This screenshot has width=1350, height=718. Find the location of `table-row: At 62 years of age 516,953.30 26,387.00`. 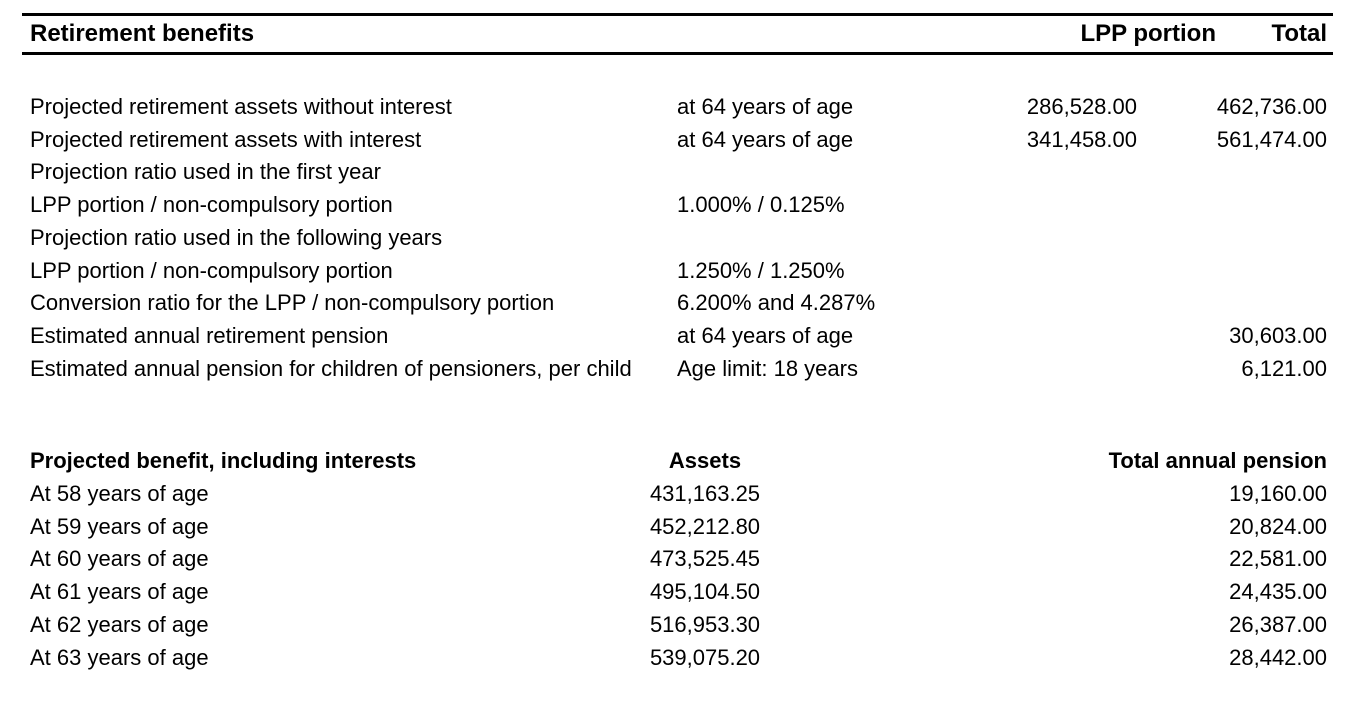

table-row: At 62 years of age 516,953.30 26,387.00 is located at coordinates (678, 625).